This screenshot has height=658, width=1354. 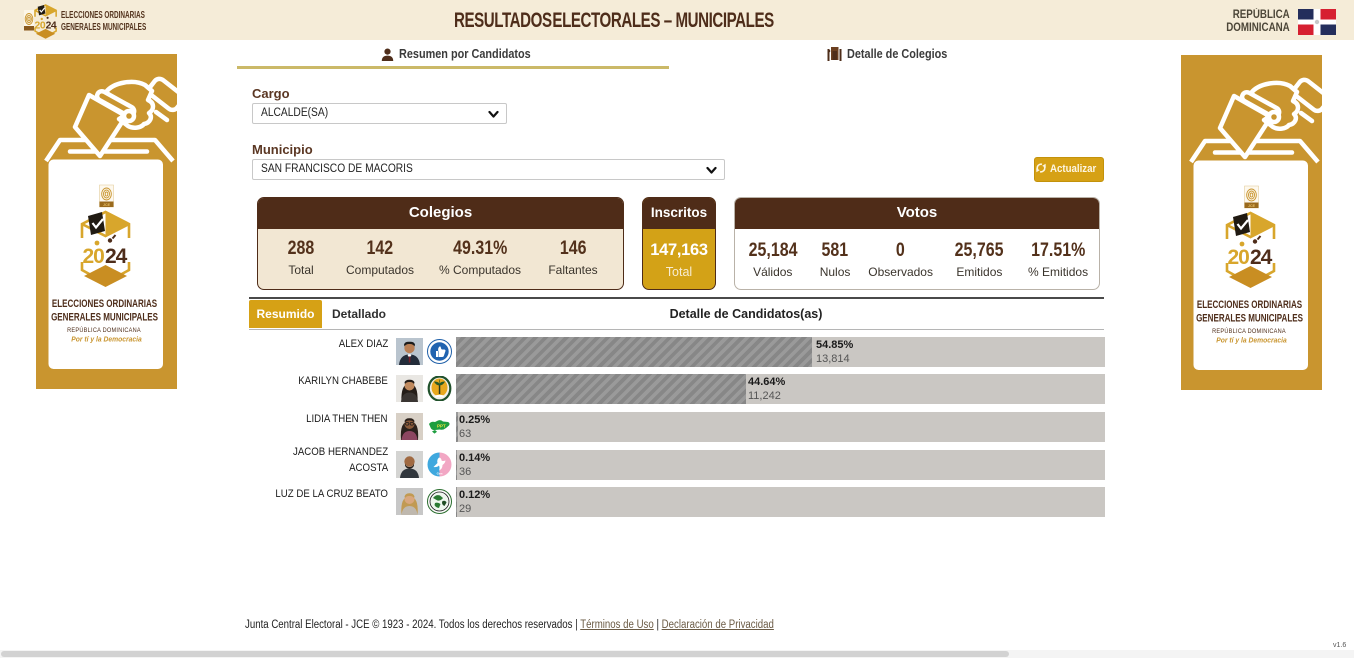 I want to click on svg-text: PPT, so click(x=441, y=426).